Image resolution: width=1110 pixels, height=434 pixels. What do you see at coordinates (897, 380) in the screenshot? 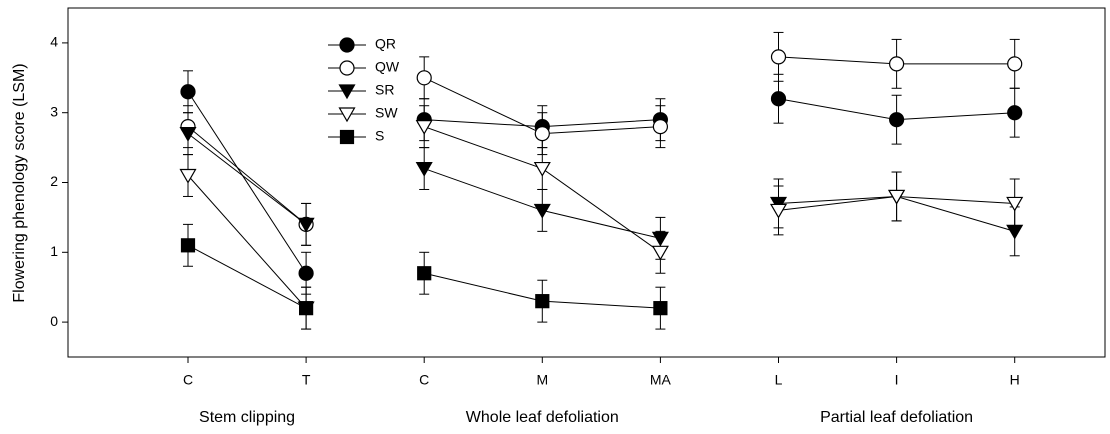
I see `x-tick-label: I` at bounding box center [897, 380].